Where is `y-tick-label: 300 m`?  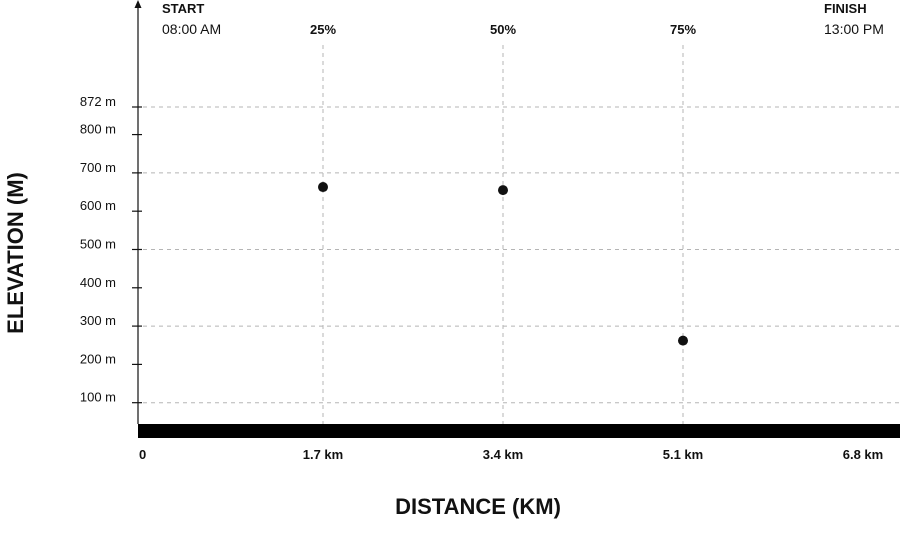
y-tick-label: 300 m is located at coordinates (98, 320).